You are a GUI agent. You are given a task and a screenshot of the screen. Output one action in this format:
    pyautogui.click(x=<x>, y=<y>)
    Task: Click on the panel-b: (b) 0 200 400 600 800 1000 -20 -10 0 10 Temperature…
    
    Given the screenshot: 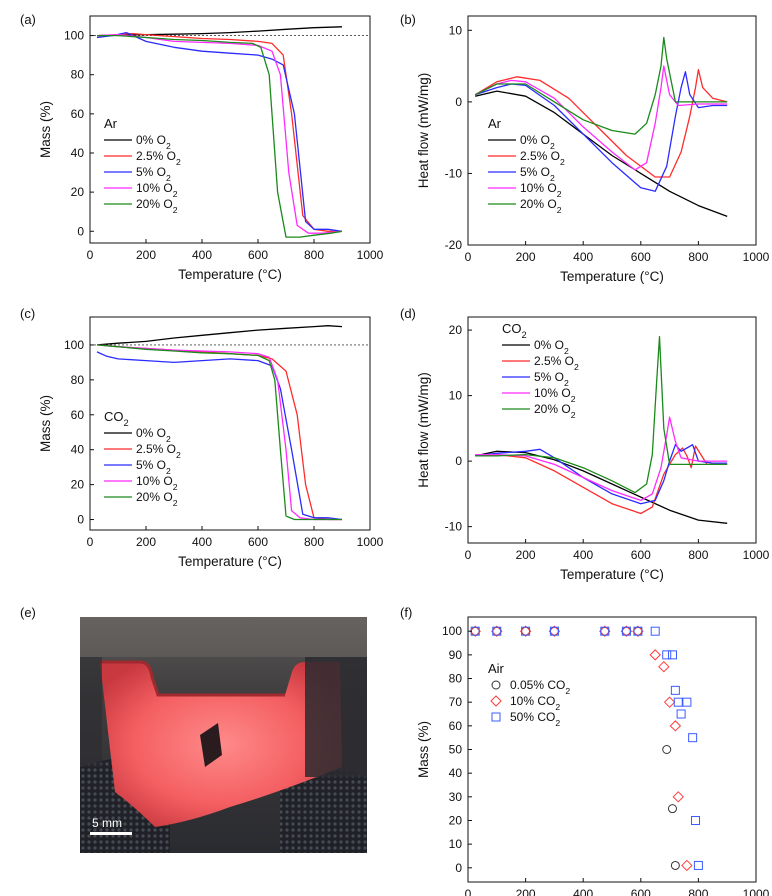 What is the action you would take?
    pyautogui.click(x=585, y=148)
    